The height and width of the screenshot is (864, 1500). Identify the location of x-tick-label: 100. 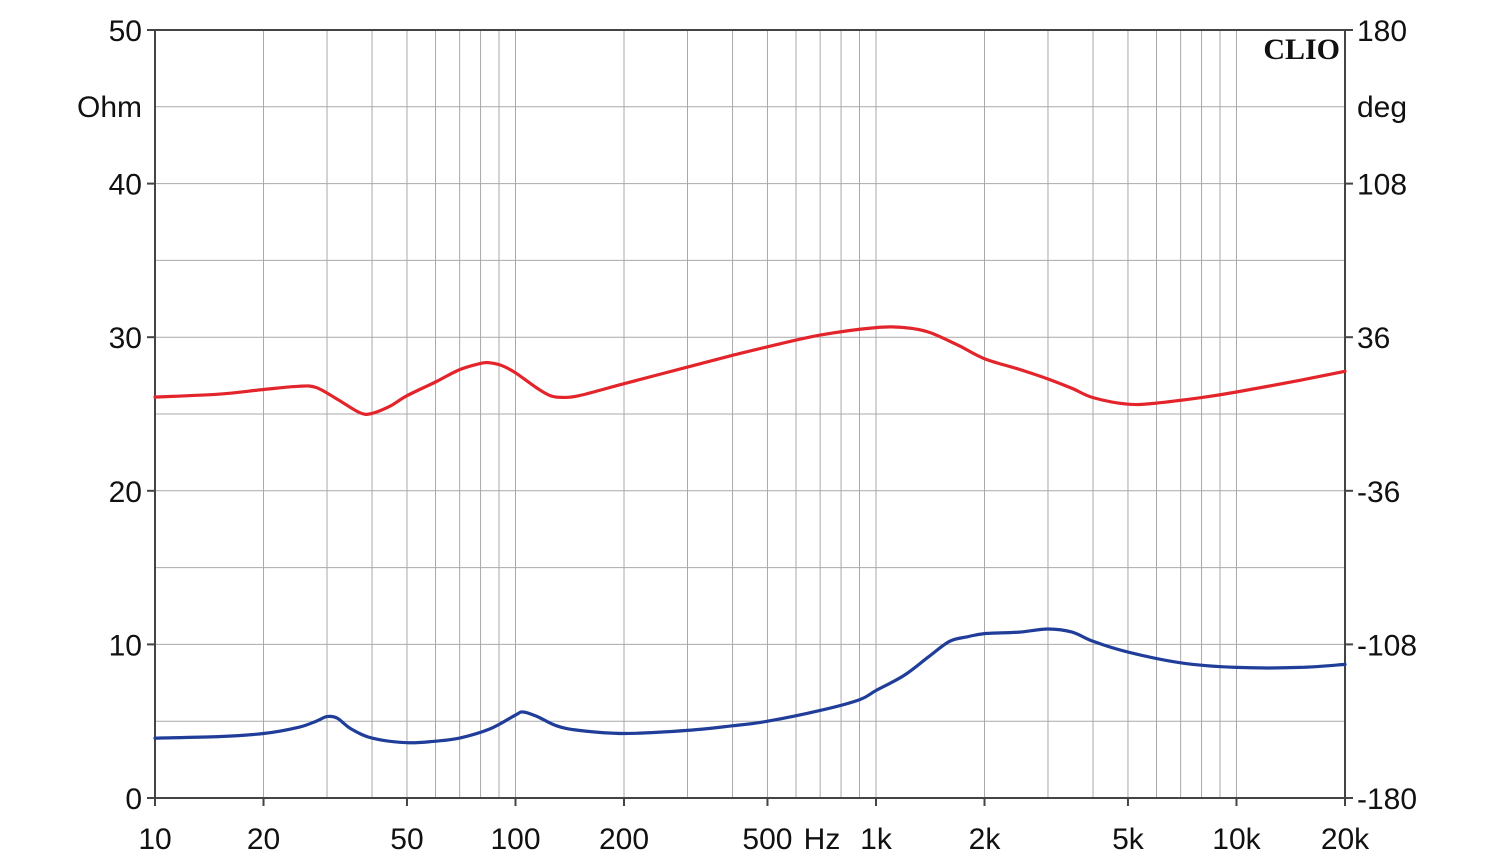
(515, 839).